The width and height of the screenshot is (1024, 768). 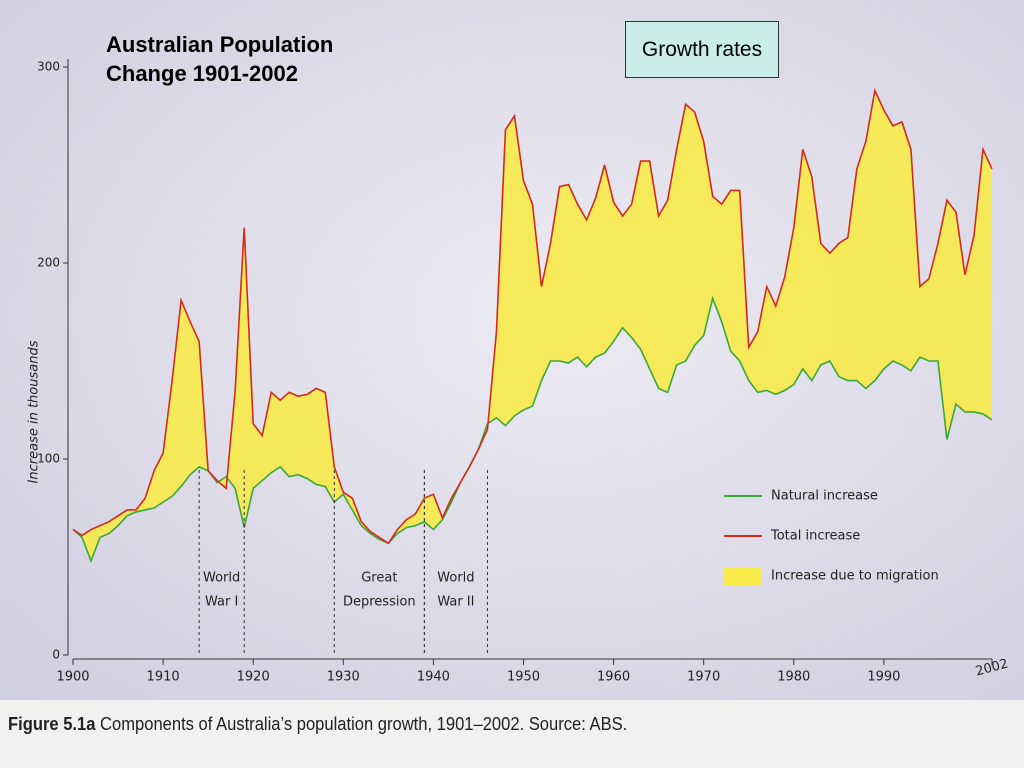 I want to click on y-tick-label: 100, so click(x=48, y=459).